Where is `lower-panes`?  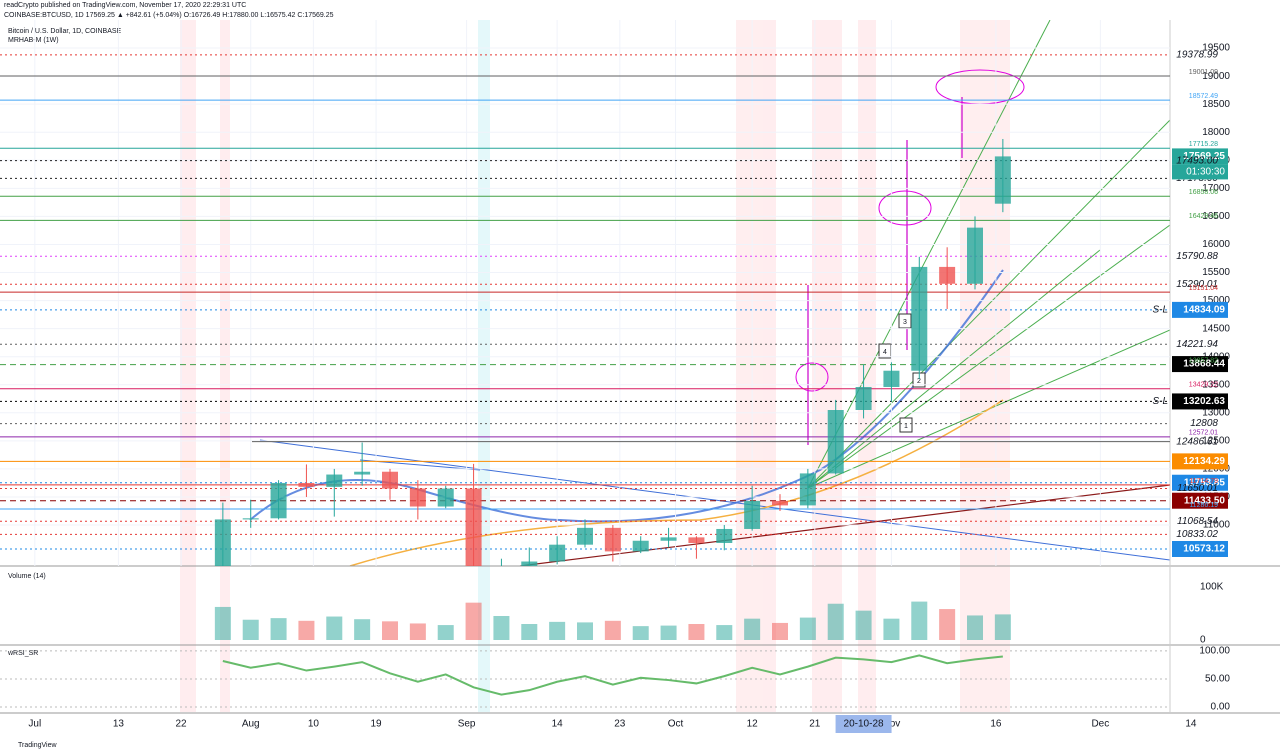
lower-panes is located at coordinates (585, 654).